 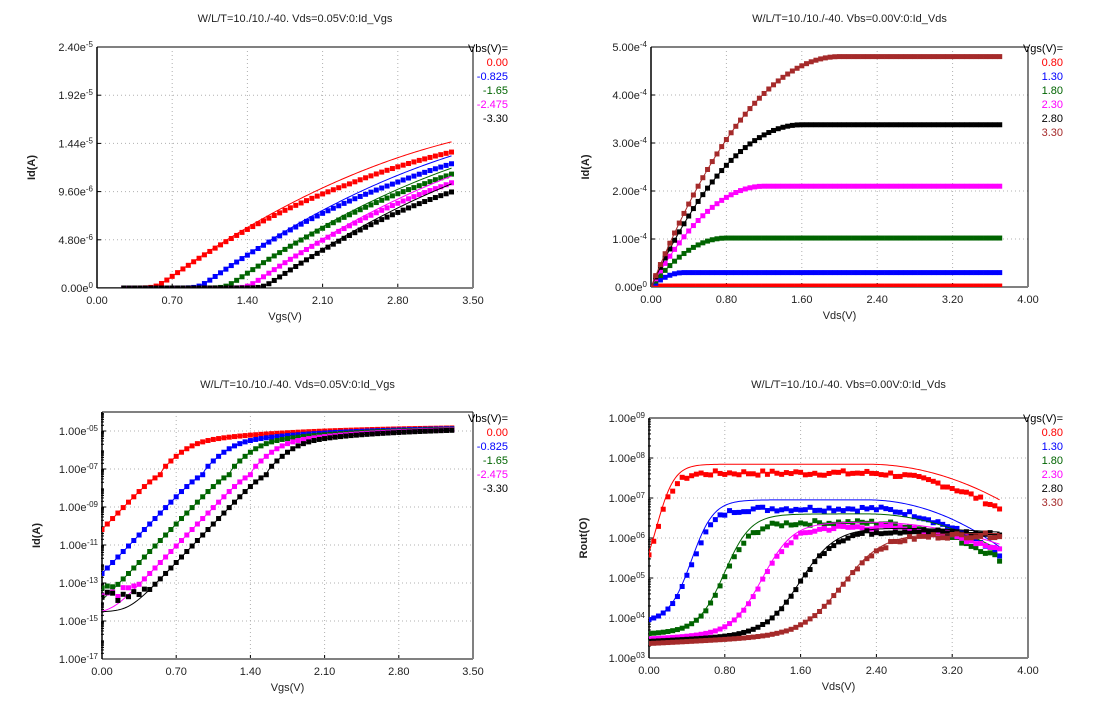 I want to click on x-tick-label: 2.40, so click(x=876, y=671).